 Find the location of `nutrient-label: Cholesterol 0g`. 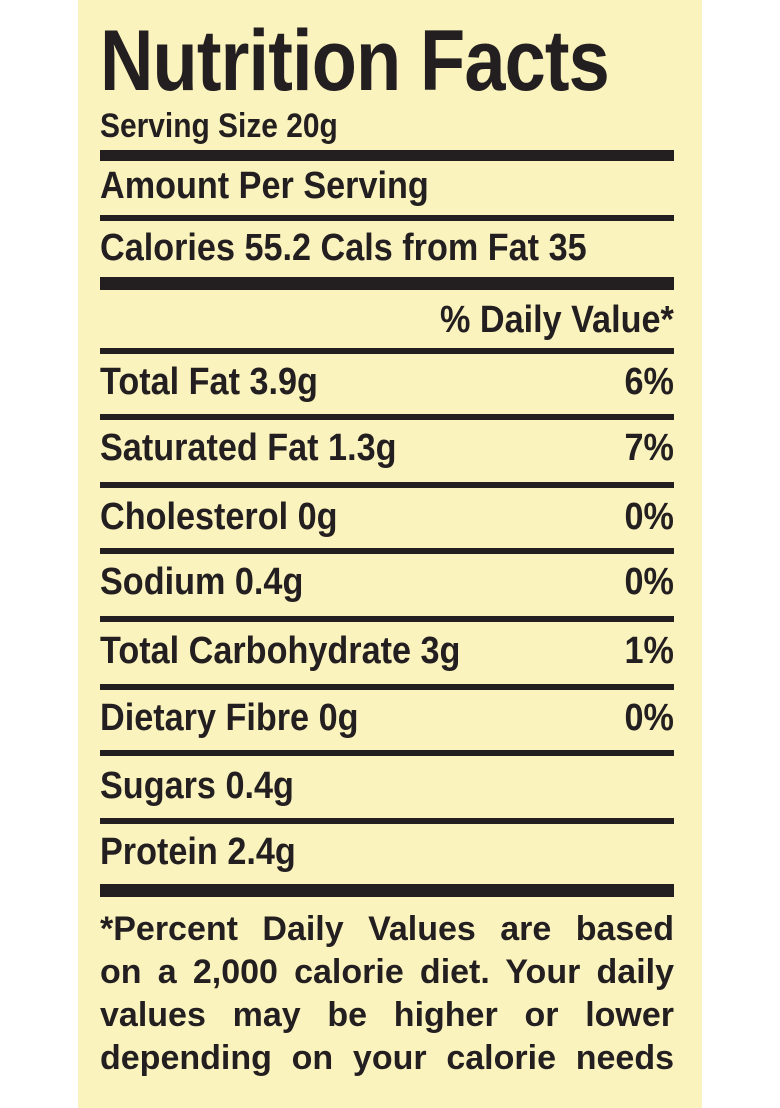

nutrient-label: Cholesterol 0g is located at coordinates (219, 517).